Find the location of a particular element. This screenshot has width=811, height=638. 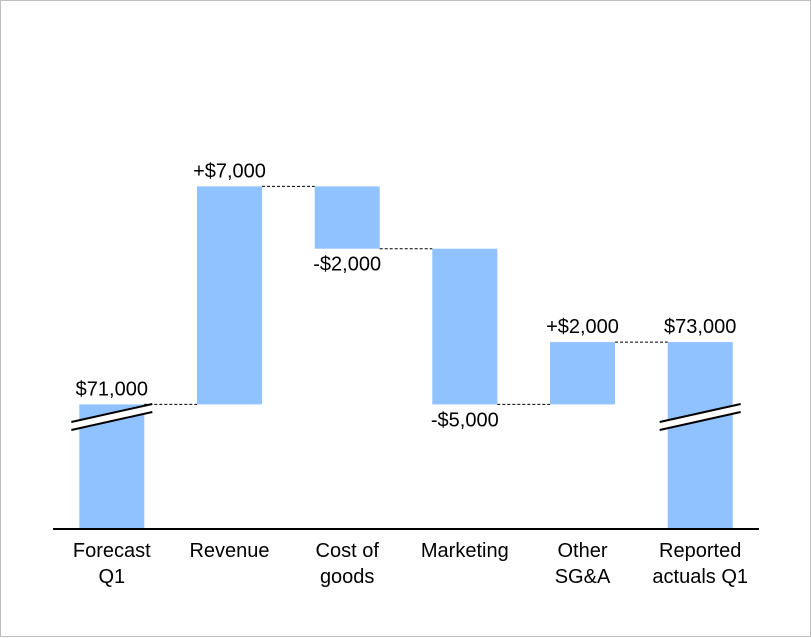

category-label-line-2-0: Cost of is located at coordinates (348, 551).